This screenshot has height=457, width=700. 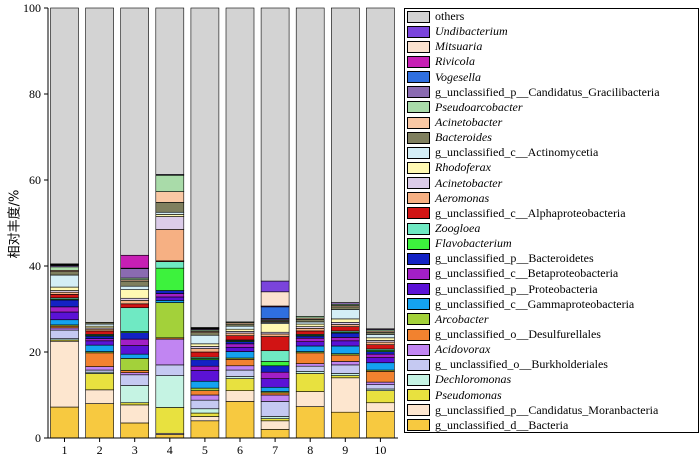 What do you see at coordinates (473, 243) in the screenshot?
I see `legend-label: Flavobacterium` at bounding box center [473, 243].